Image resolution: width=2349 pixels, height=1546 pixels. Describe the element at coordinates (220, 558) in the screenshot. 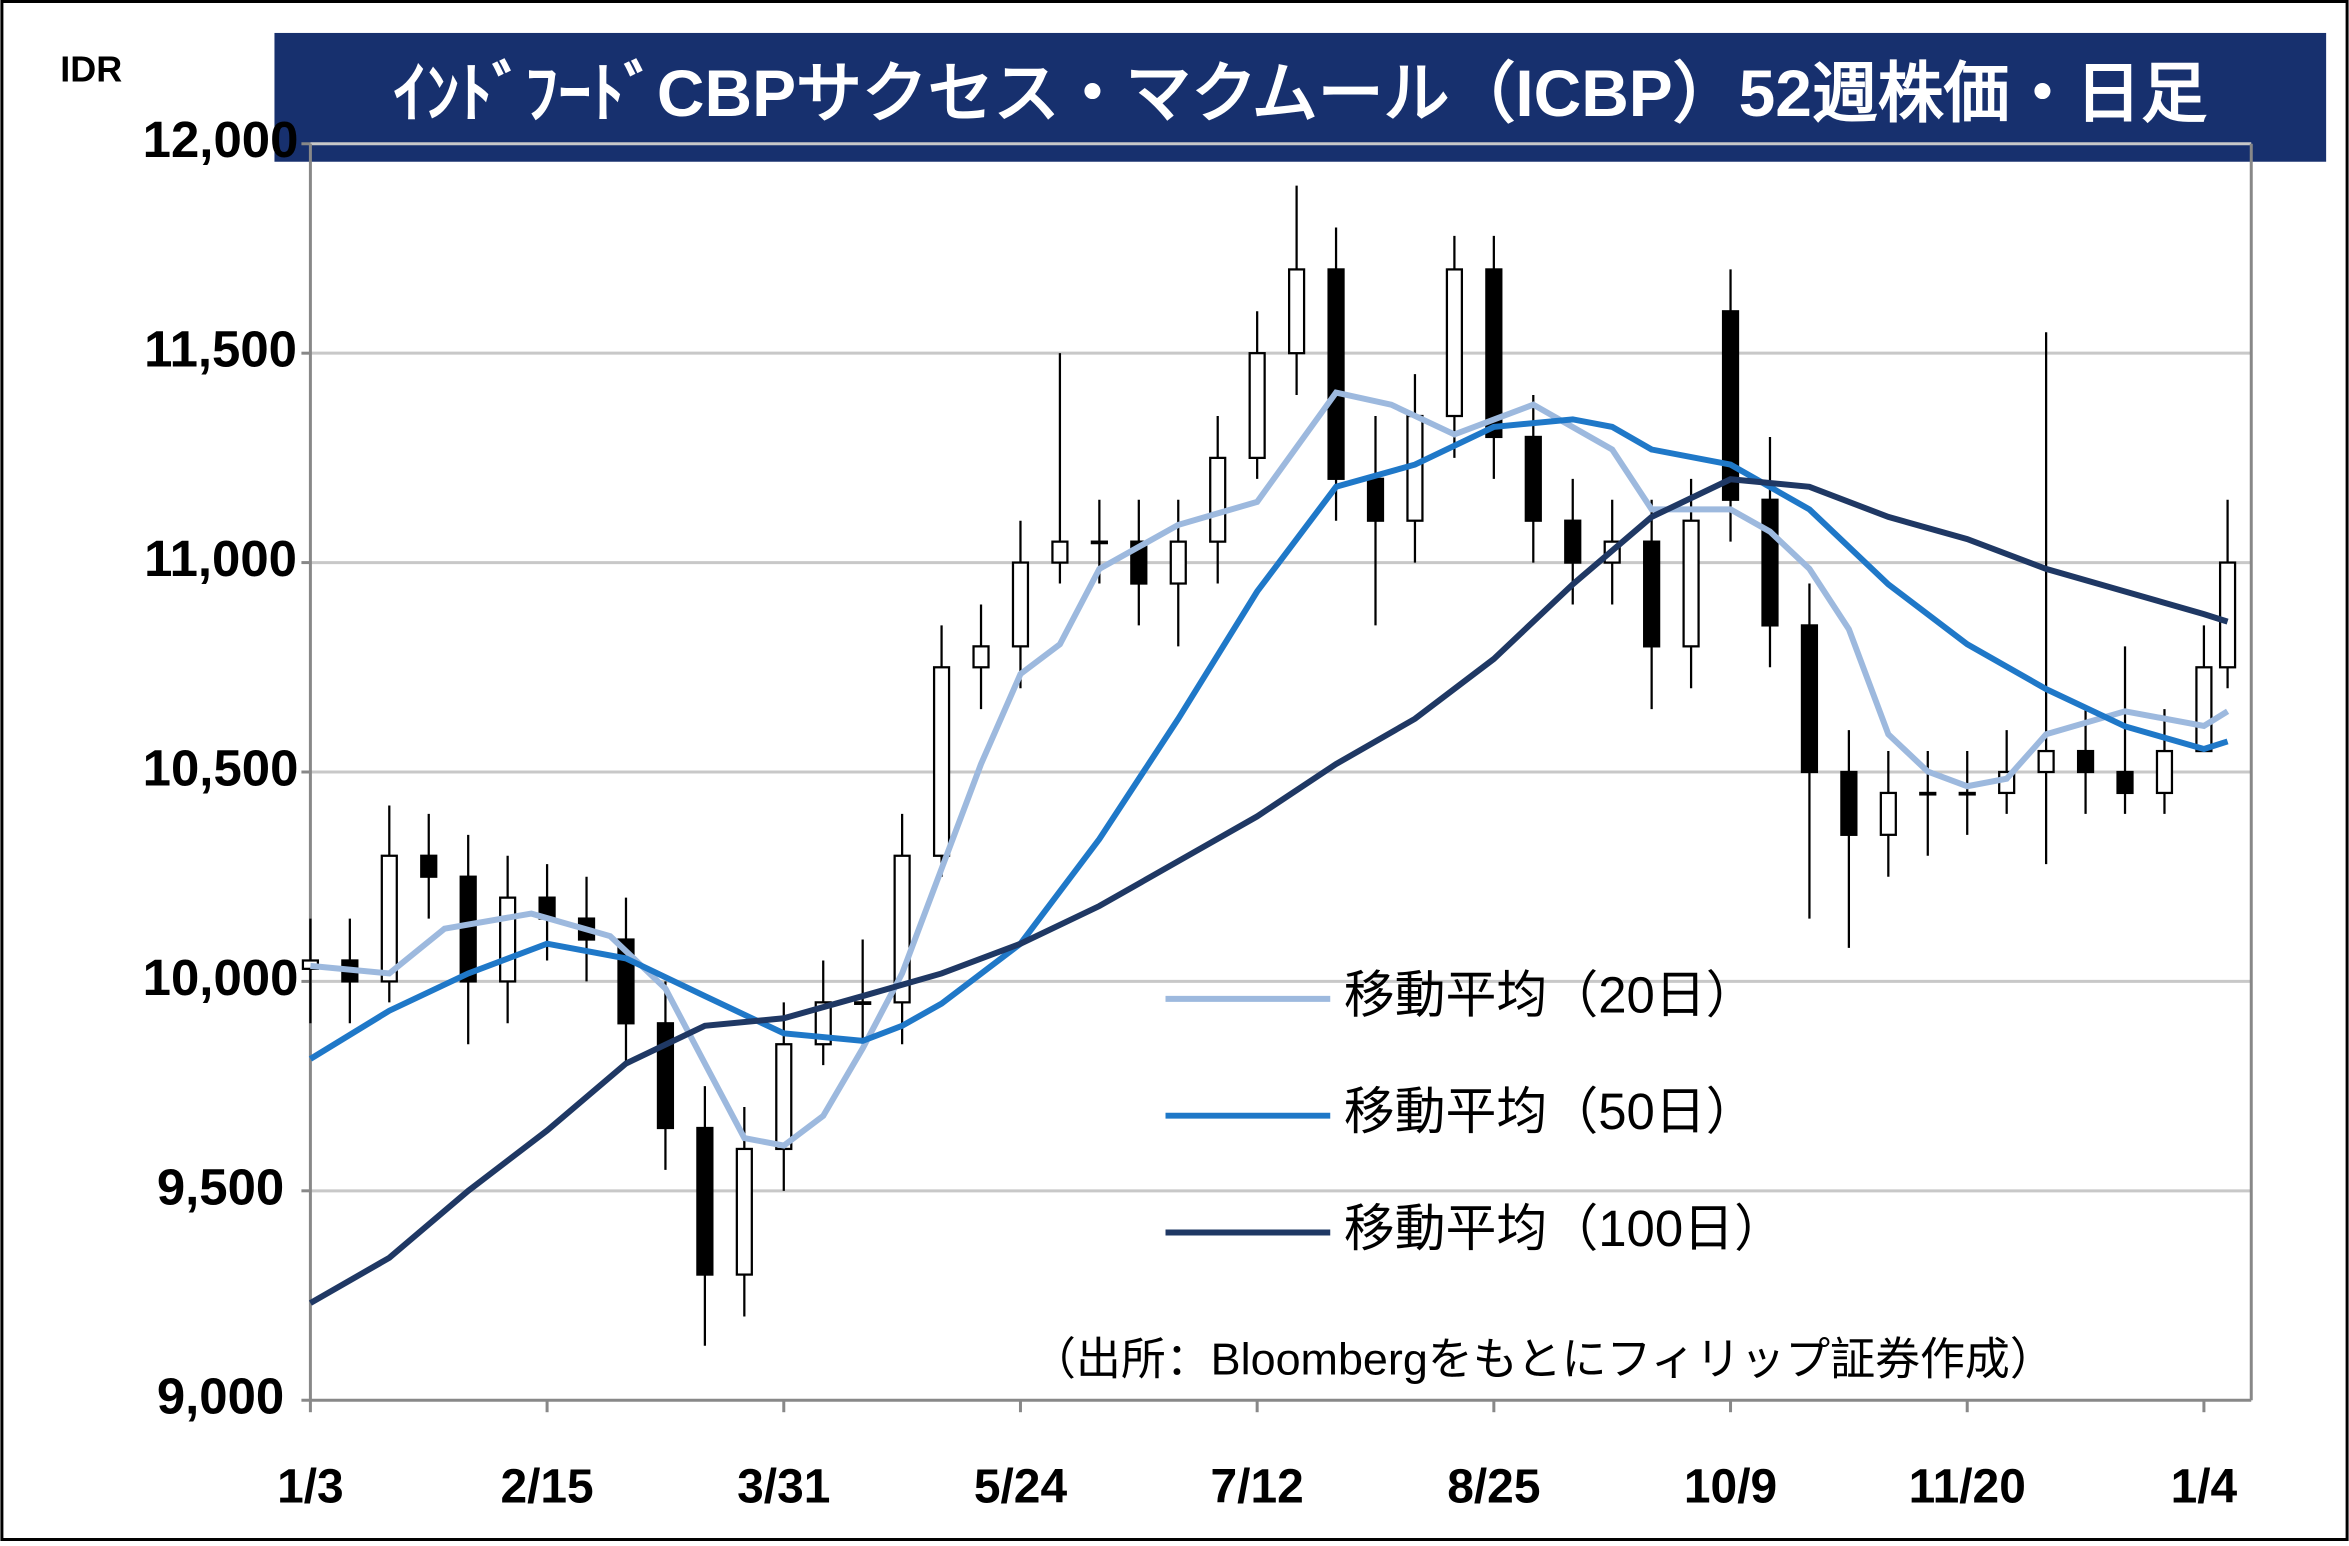

I see `y-tick-label: 11,000` at that location.